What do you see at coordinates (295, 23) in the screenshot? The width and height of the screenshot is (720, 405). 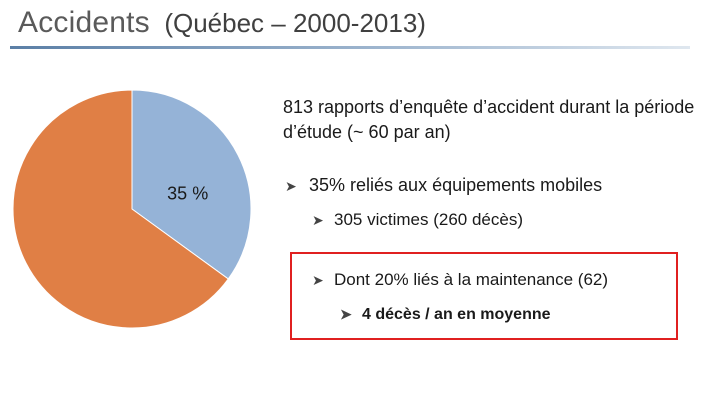 I see `title-subtitle: (Québec – 2000-2013)` at bounding box center [295, 23].